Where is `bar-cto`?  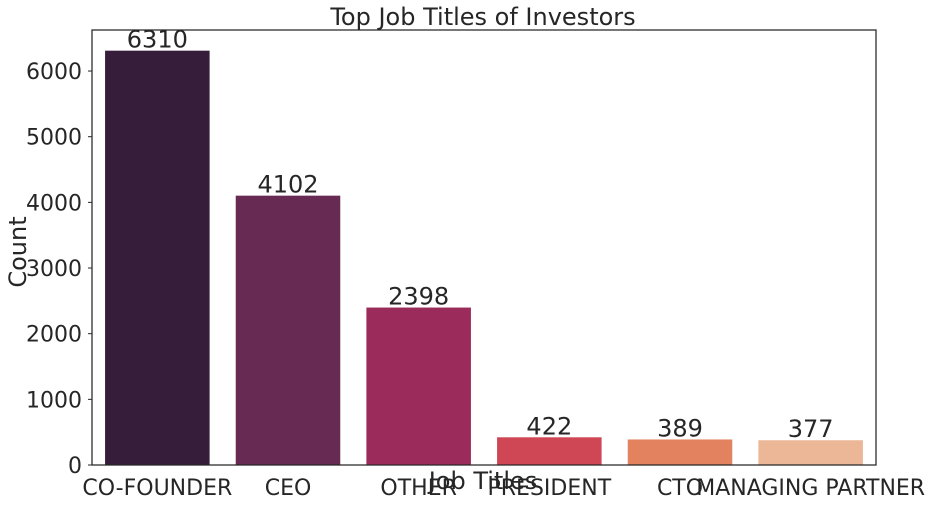
bar-cto is located at coordinates (680, 452).